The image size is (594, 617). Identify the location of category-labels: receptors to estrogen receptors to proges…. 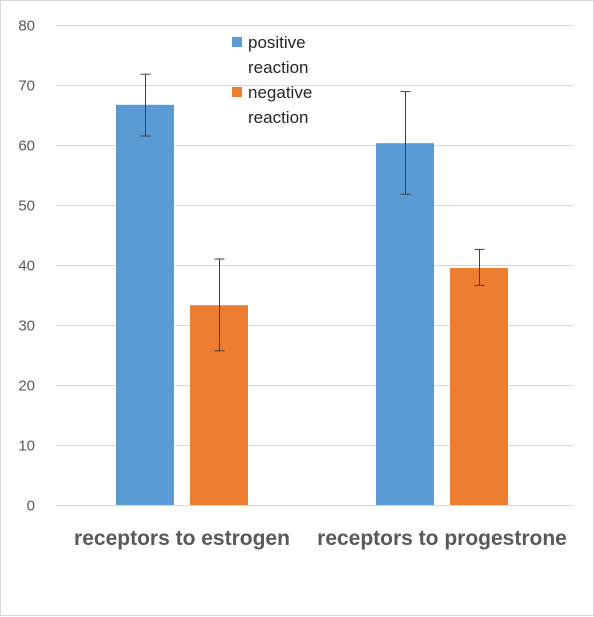
(320, 538).